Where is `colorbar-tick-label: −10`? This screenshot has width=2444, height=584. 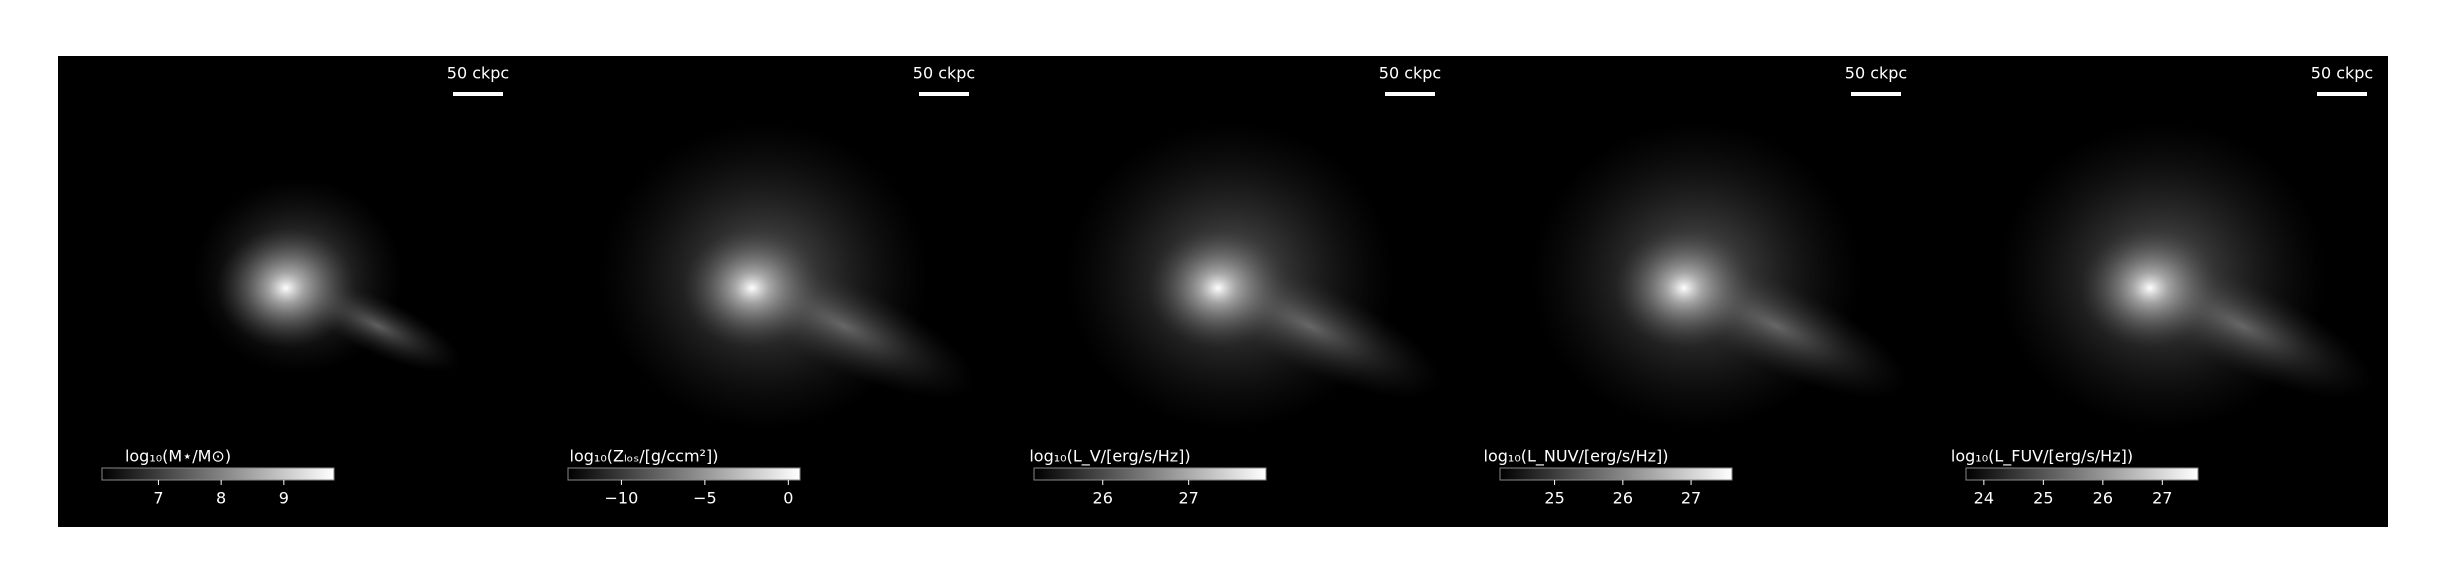 colorbar-tick-label: −10 is located at coordinates (622, 498).